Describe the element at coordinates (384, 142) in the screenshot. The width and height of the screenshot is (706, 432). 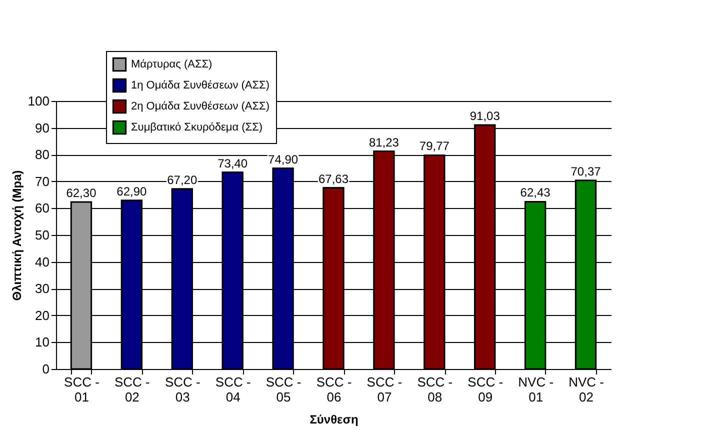
I see `data-label: 81,23` at that location.